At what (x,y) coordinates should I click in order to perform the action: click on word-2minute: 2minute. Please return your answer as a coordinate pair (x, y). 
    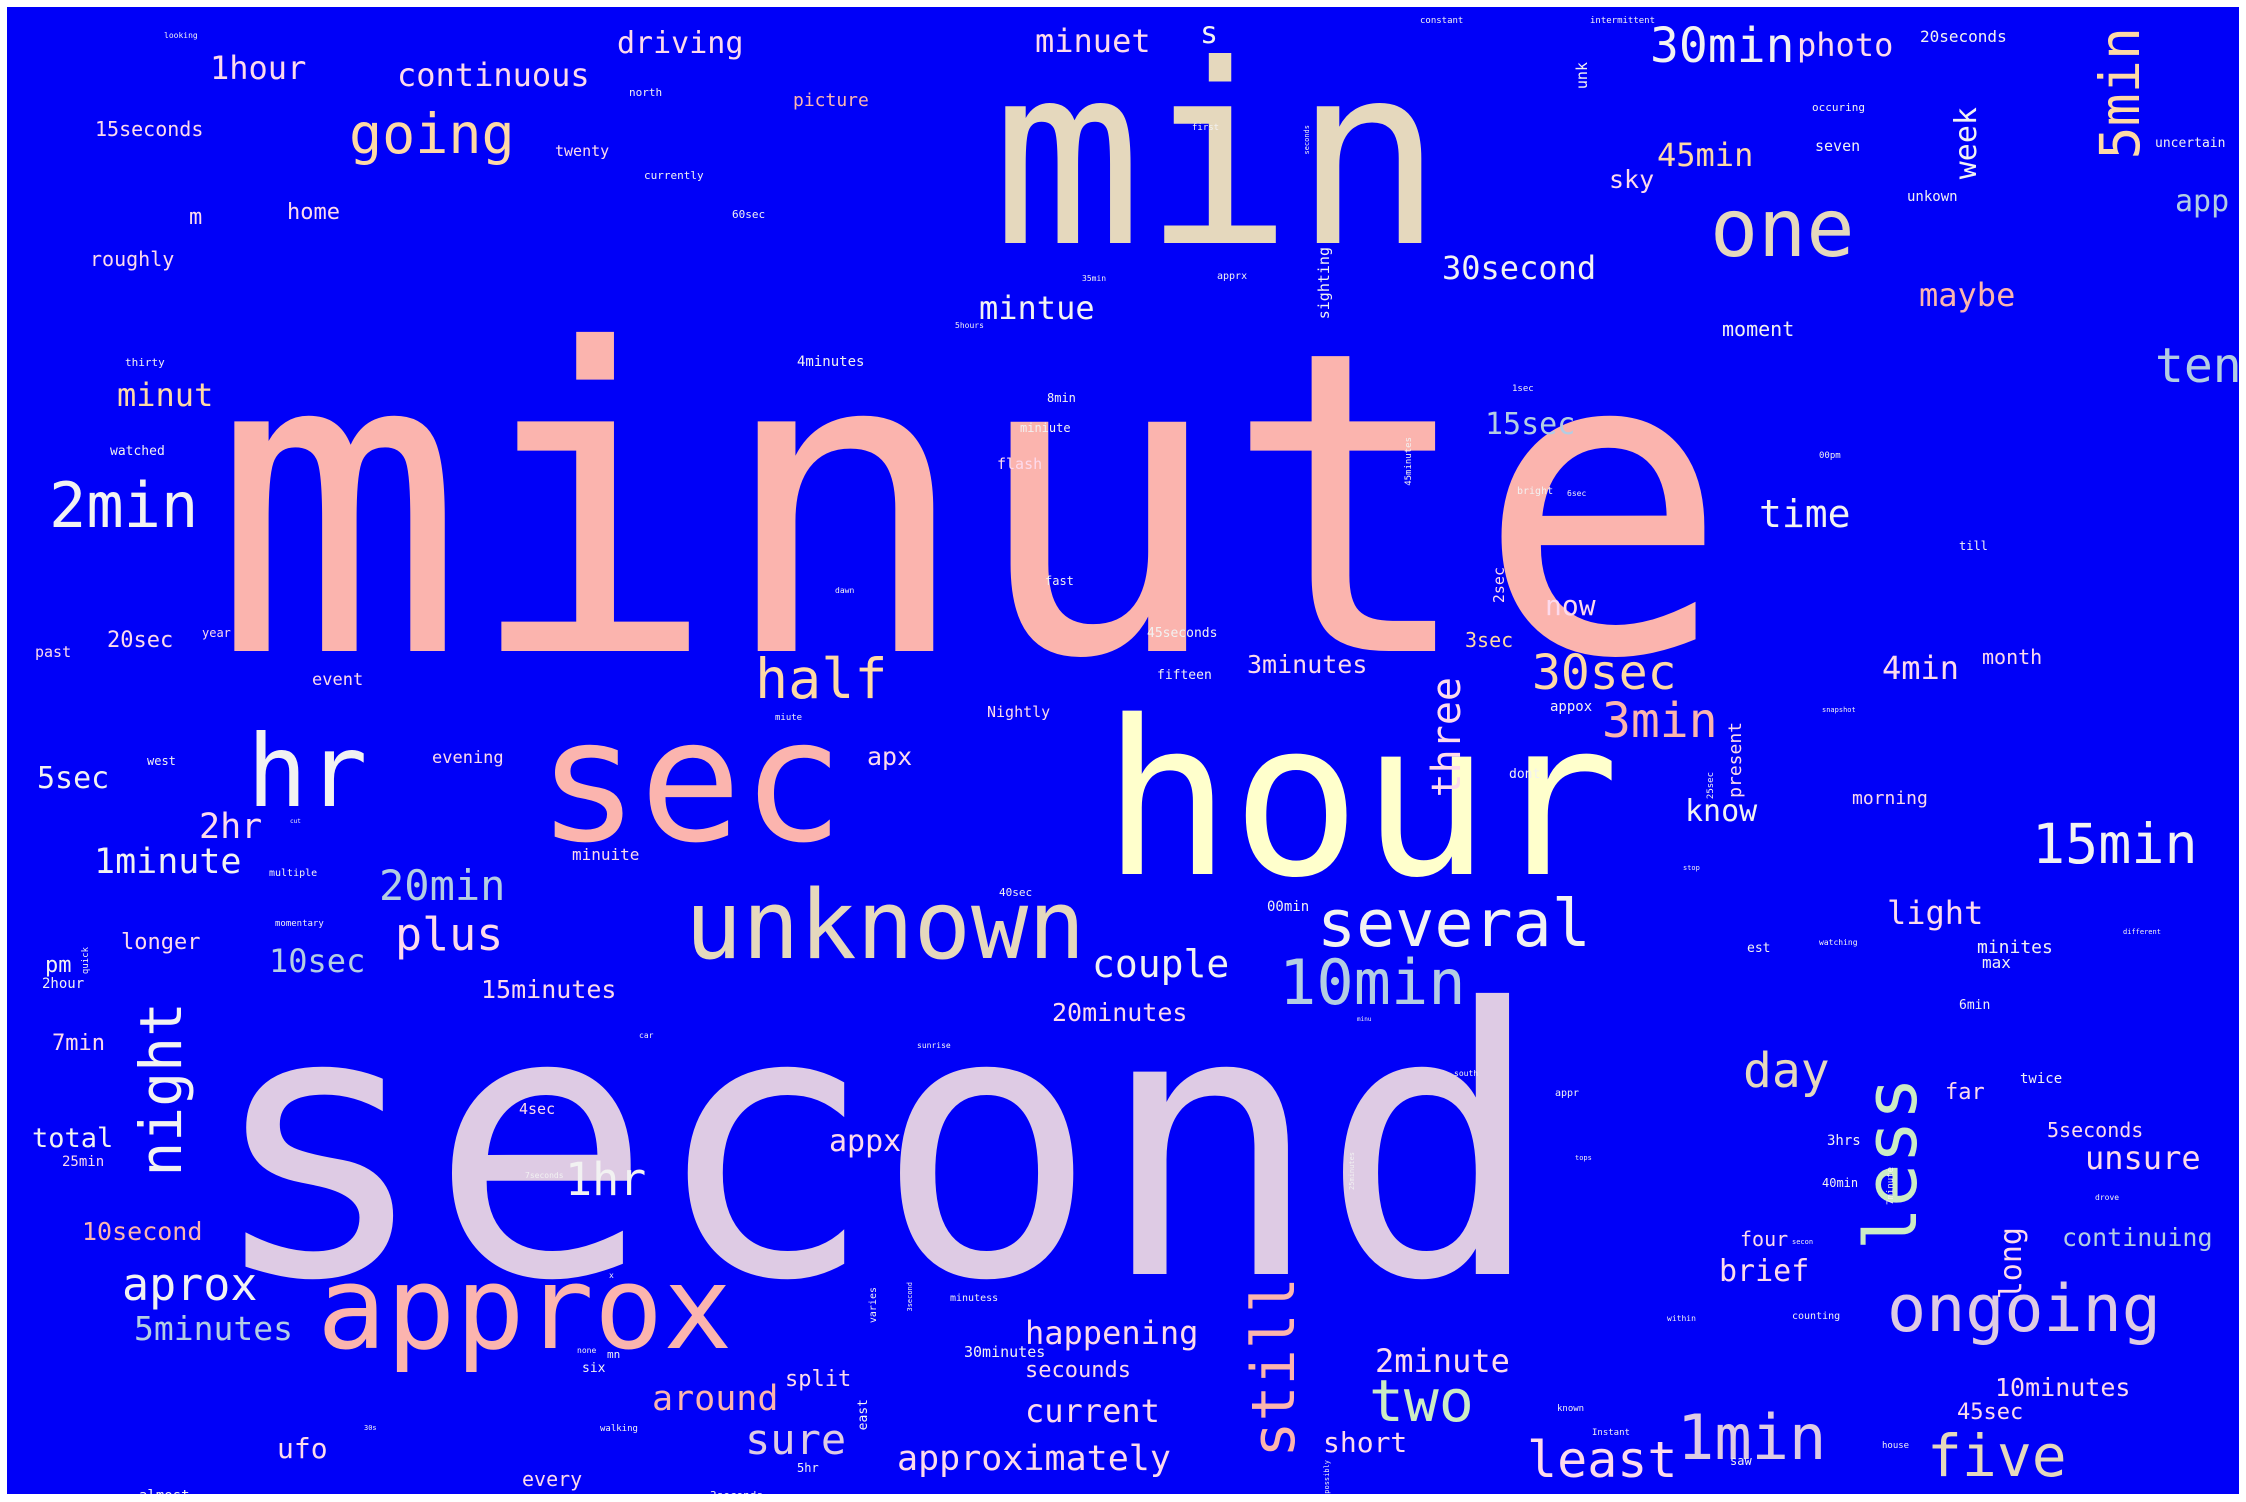
    Looking at the image, I should click on (1442, 1361).